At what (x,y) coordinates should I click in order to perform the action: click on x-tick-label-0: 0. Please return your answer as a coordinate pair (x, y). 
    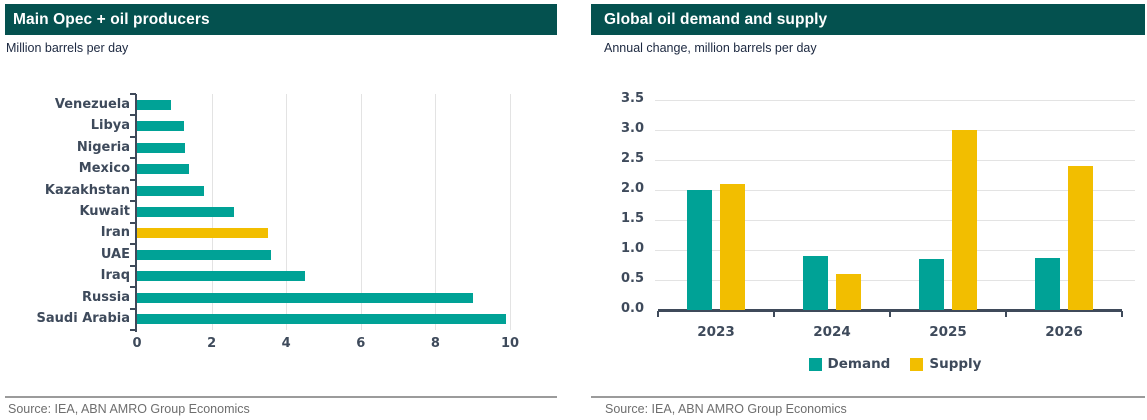
    Looking at the image, I should click on (137, 343).